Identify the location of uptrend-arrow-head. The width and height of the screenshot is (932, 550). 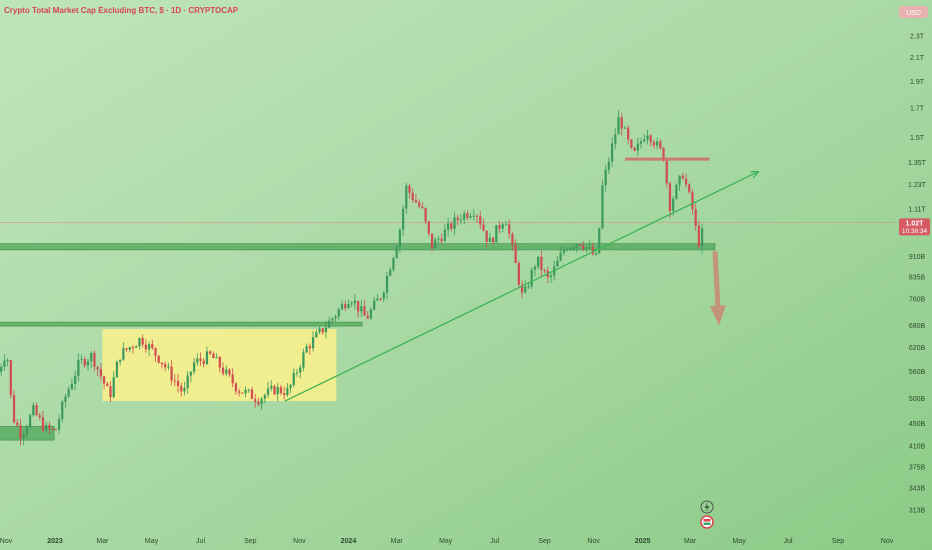
(755, 174).